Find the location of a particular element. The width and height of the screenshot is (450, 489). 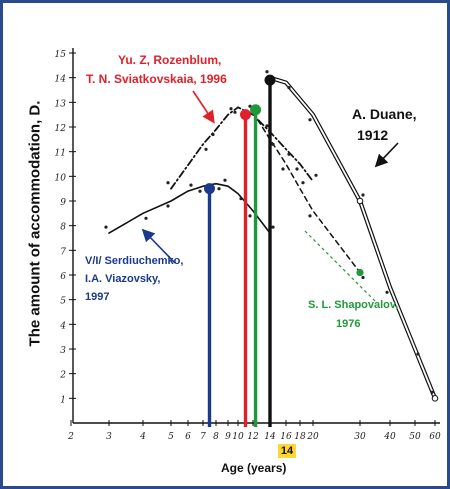

y-tick-label: 14 is located at coordinates (61, 80).